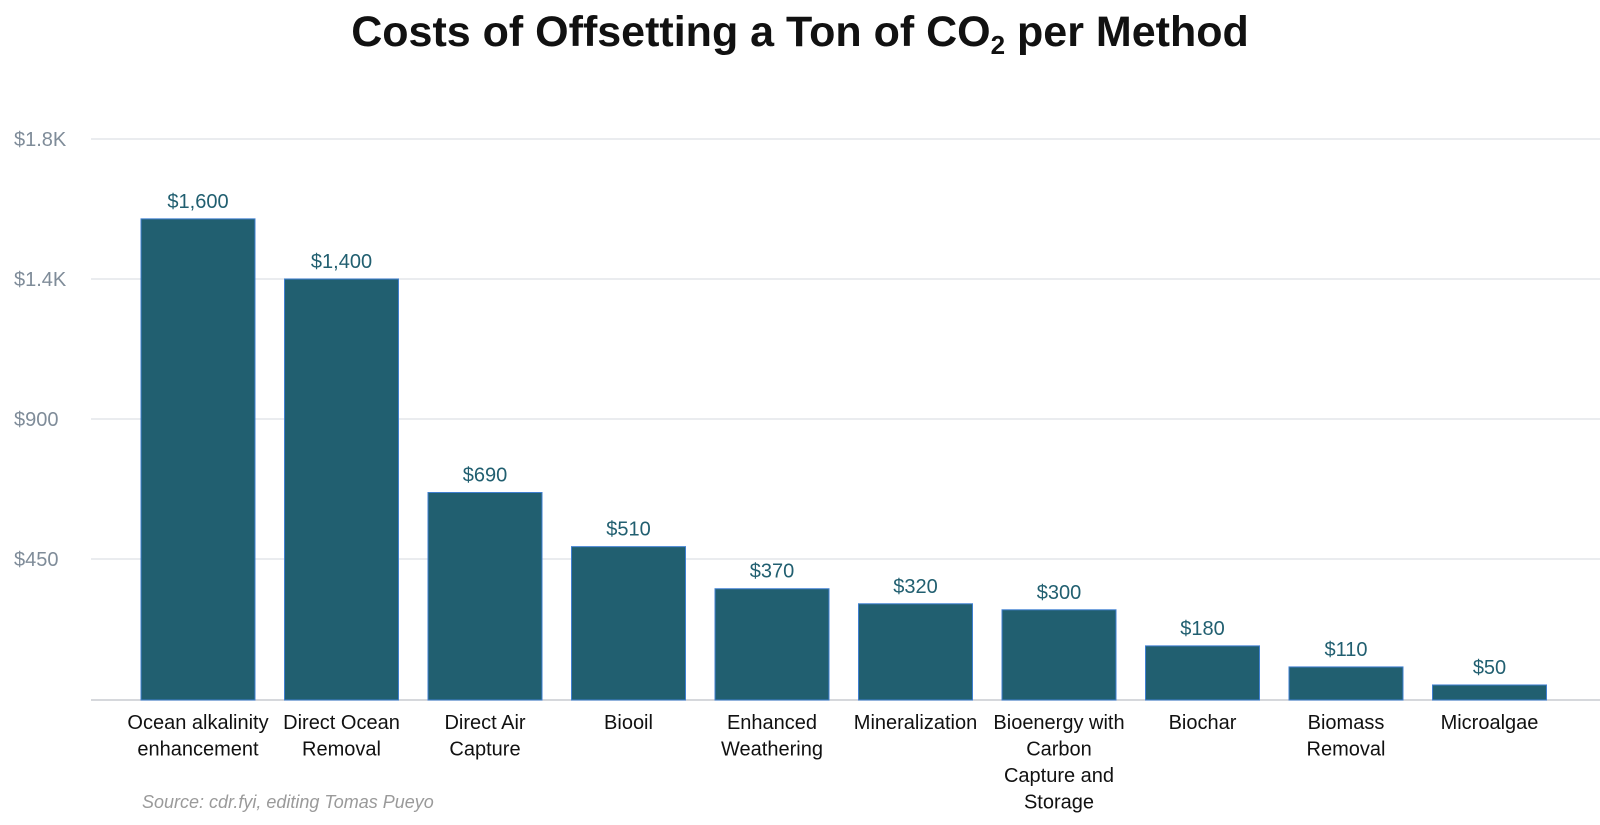  Describe the element at coordinates (1489, 668) in the screenshot. I see `bar-value-label: $50` at that location.